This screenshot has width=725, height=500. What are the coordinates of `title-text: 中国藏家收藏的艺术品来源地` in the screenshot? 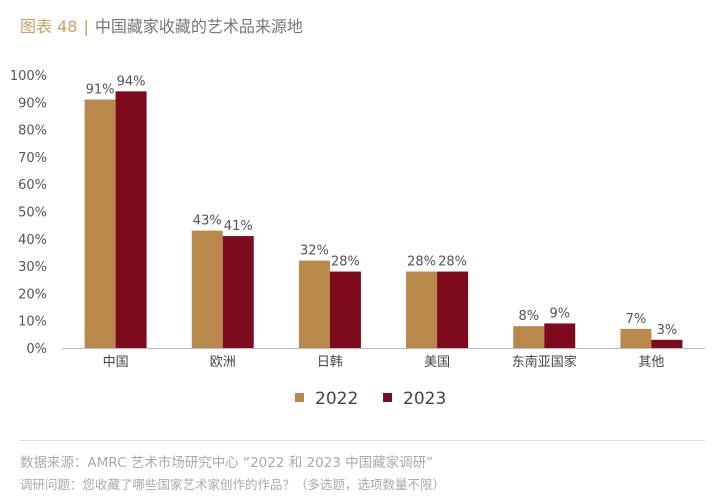 It's located at (198, 26).